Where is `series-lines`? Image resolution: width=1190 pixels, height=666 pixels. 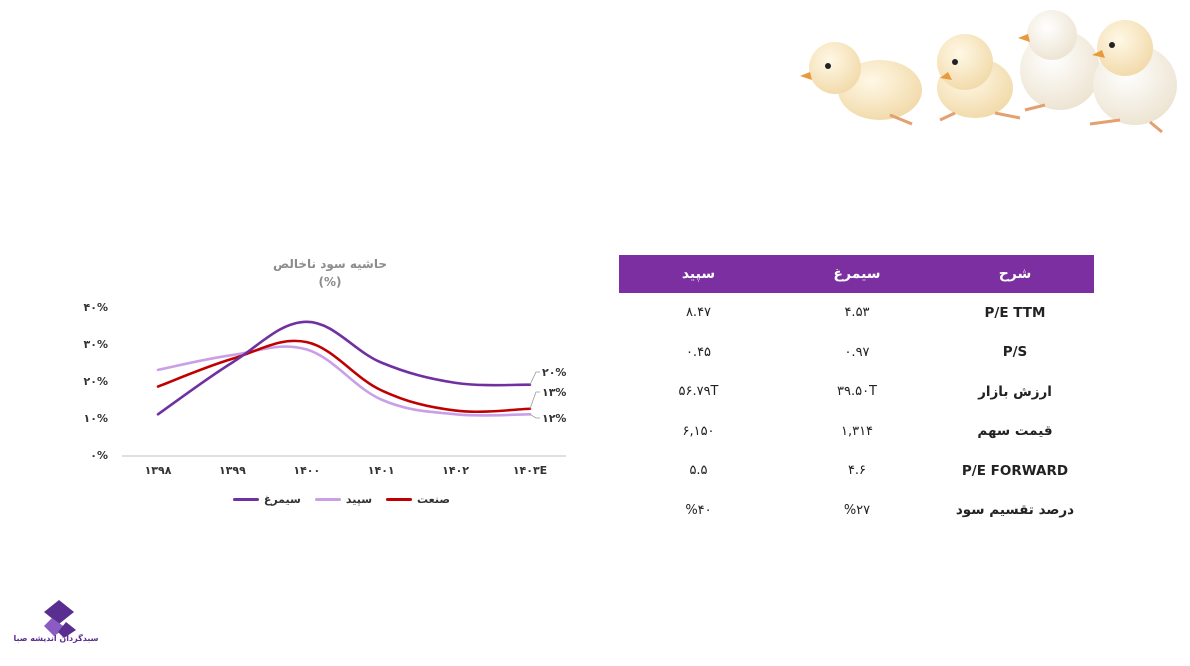
series-lines is located at coordinates (344, 368).